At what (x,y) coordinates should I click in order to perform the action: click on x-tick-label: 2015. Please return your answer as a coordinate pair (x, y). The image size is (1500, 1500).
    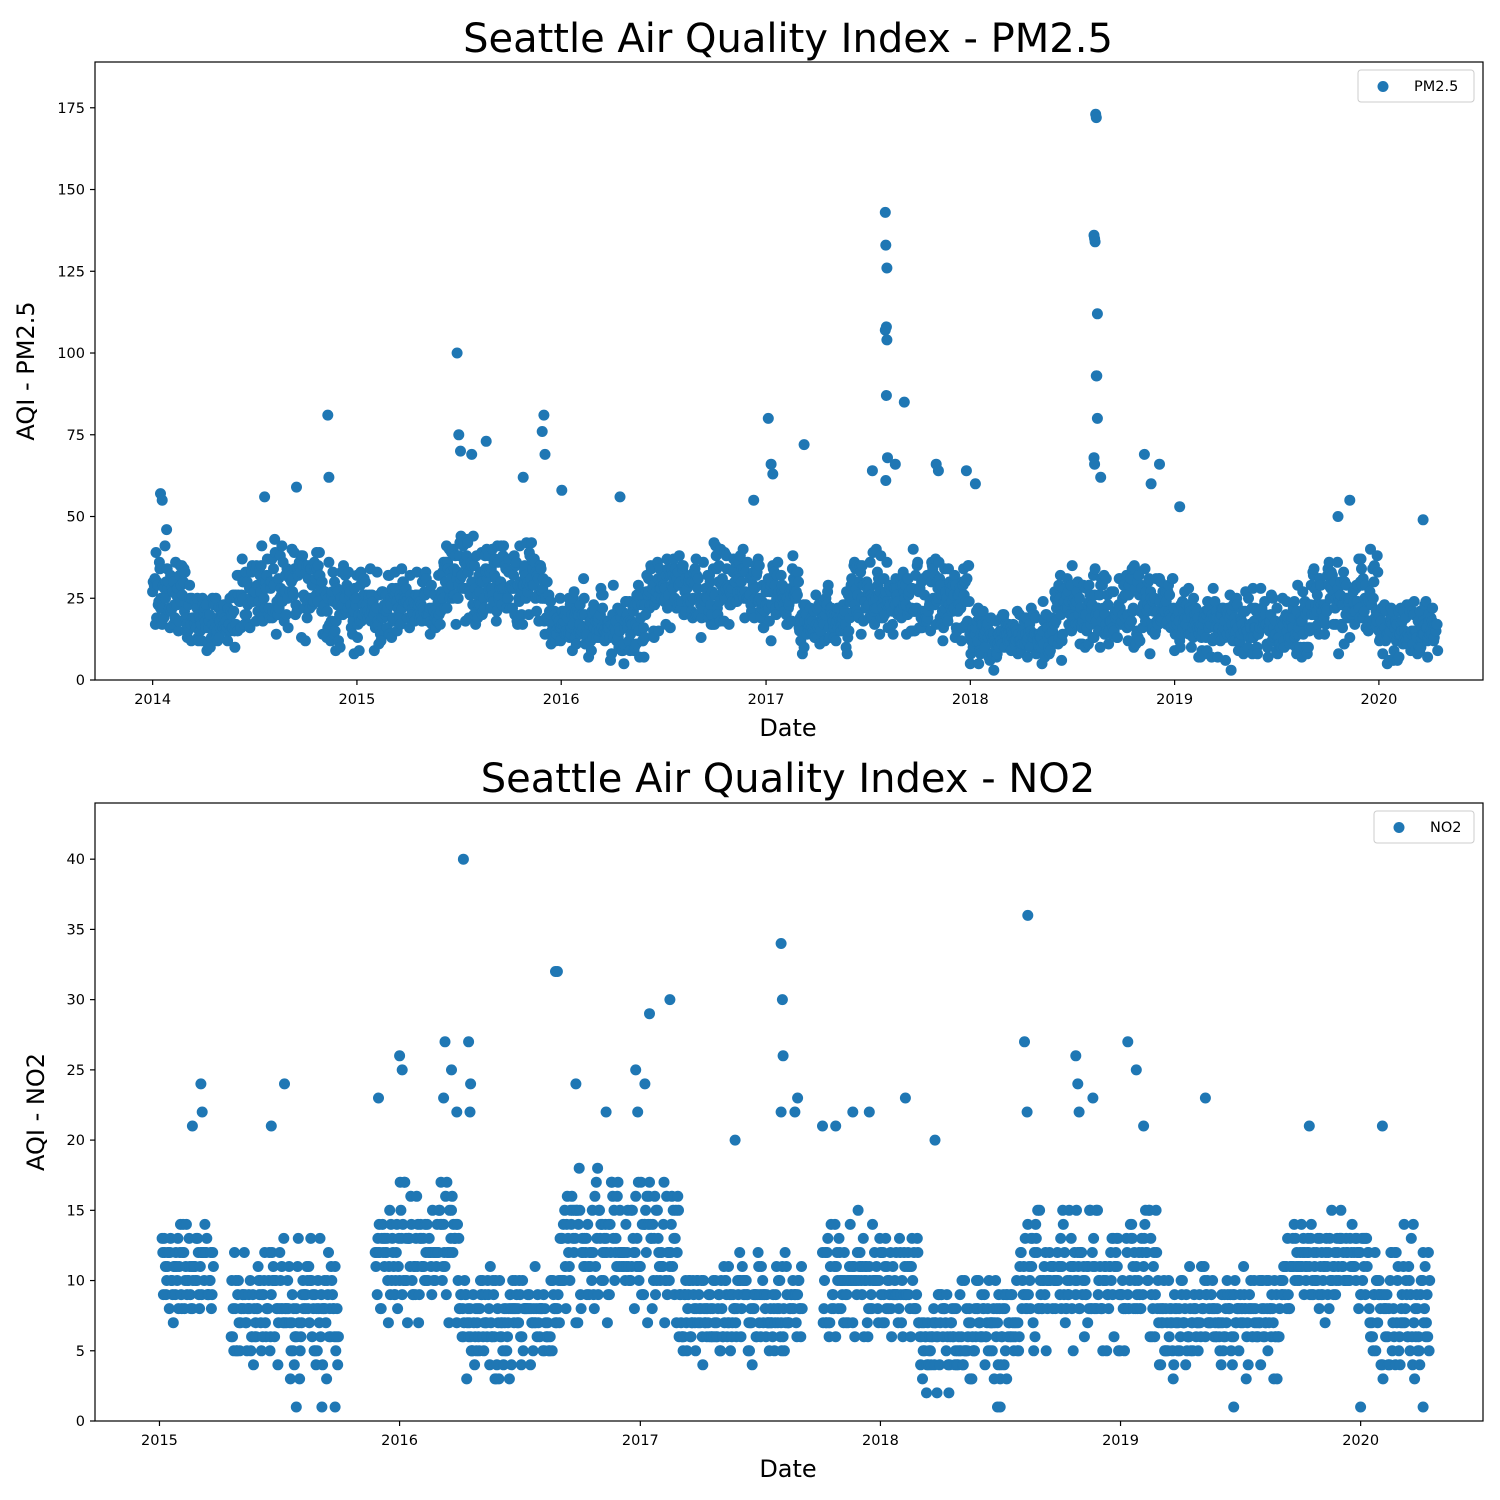
    Looking at the image, I should click on (159, 1441).